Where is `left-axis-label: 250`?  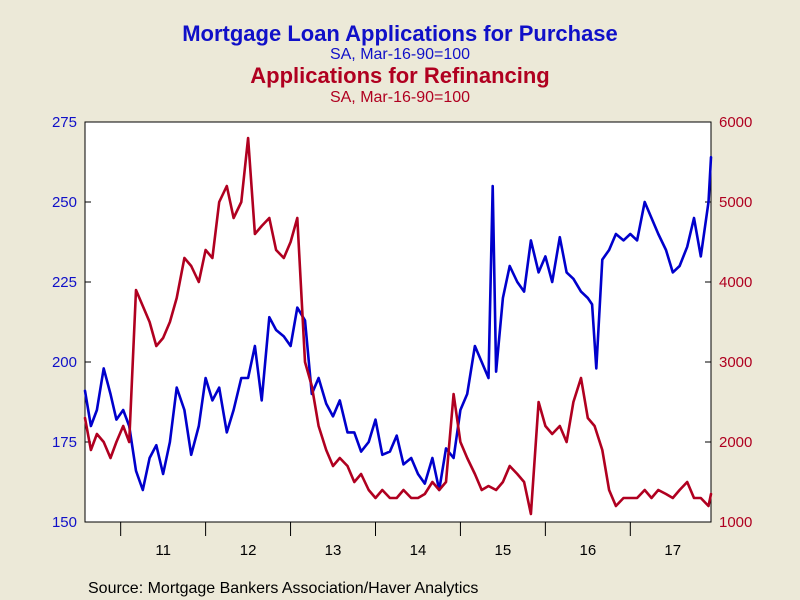 left-axis-label: 250 is located at coordinates (64, 202).